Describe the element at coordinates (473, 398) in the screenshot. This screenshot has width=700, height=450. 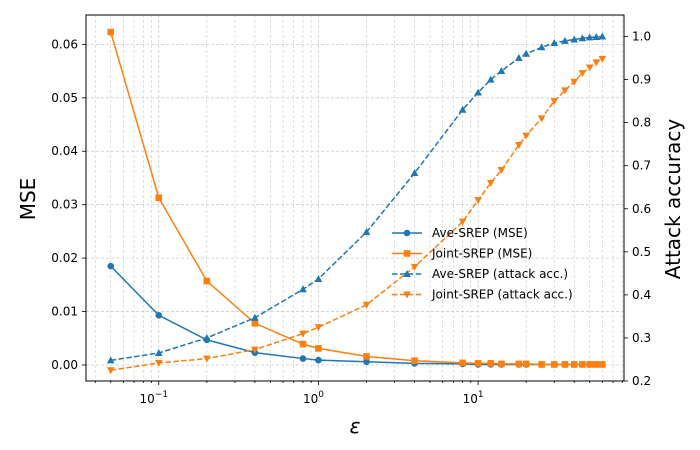
I see `x-tick-label: 10¹` at that location.